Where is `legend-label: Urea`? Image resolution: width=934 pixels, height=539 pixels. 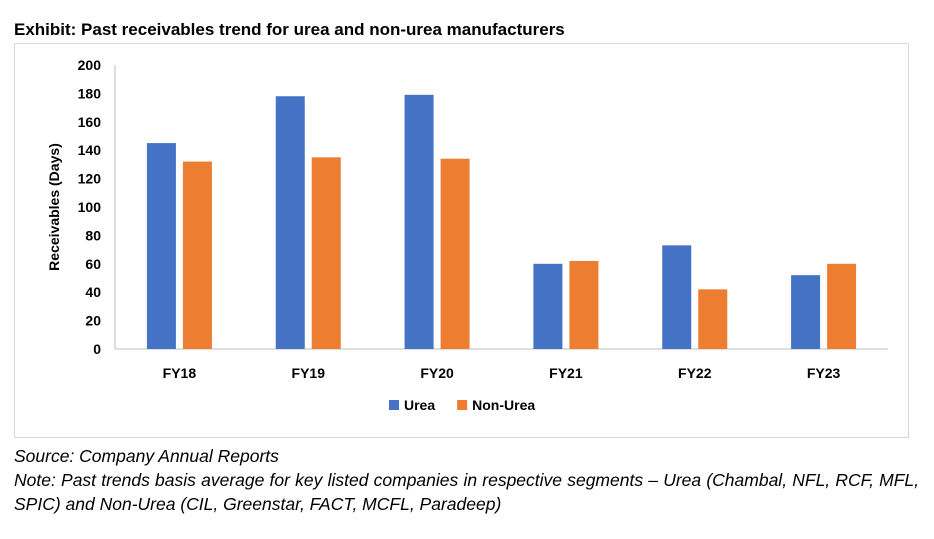 legend-label: Urea is located at coordinates (419, 405).